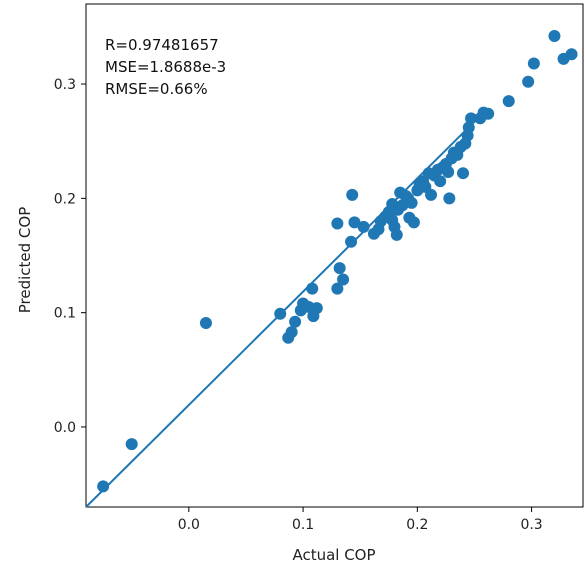 The width and height of the screenshot is (585, 569). Describe the element at coordinates (303, 525) in the screenshot. I see `x-tick-label: 0.1` at that location.